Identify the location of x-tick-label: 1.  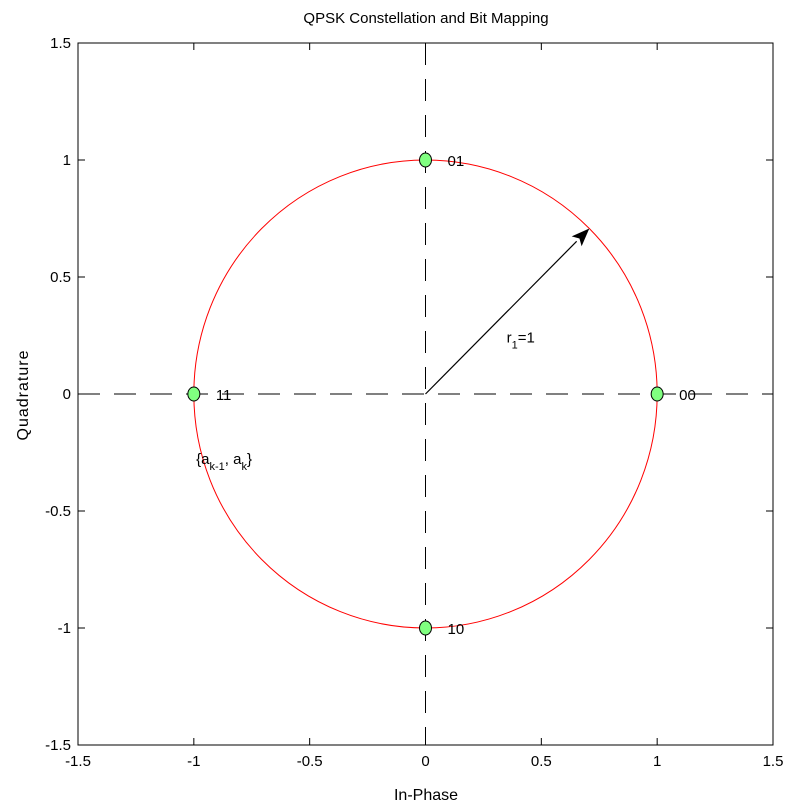
(657, 761).